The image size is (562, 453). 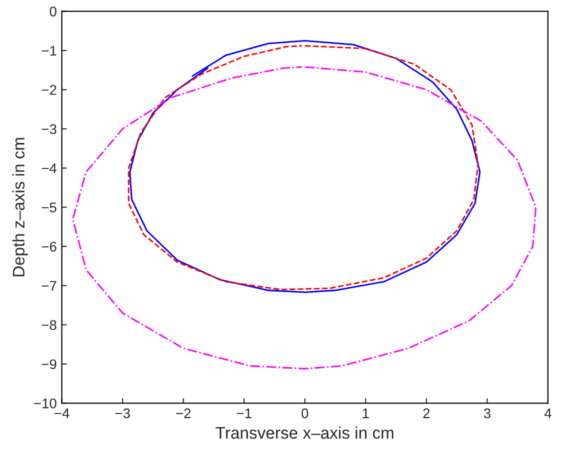 What do you see at coordinates (49, 90) in the screenshot?
I see `y-tick-label: −2` at bounding box center [49, 90].